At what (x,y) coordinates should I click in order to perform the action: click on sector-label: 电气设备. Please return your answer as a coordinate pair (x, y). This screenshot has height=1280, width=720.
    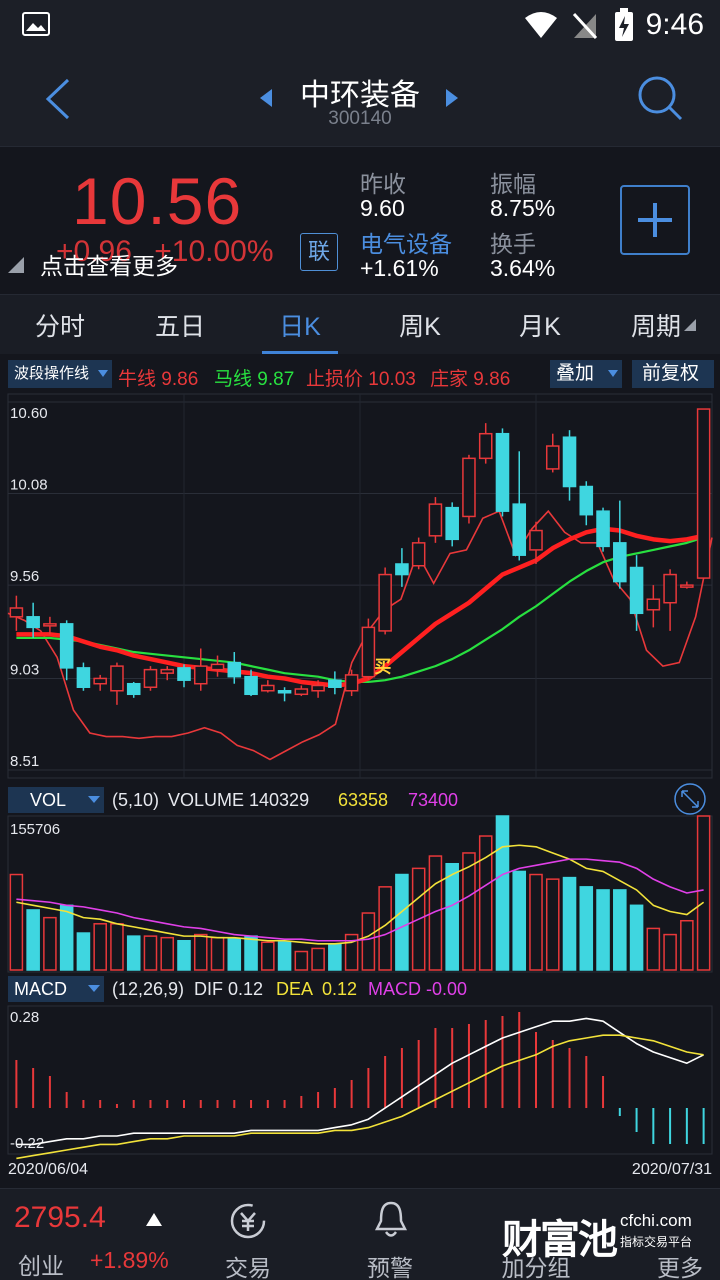
    Looking at the image, I should click on (406, 244).